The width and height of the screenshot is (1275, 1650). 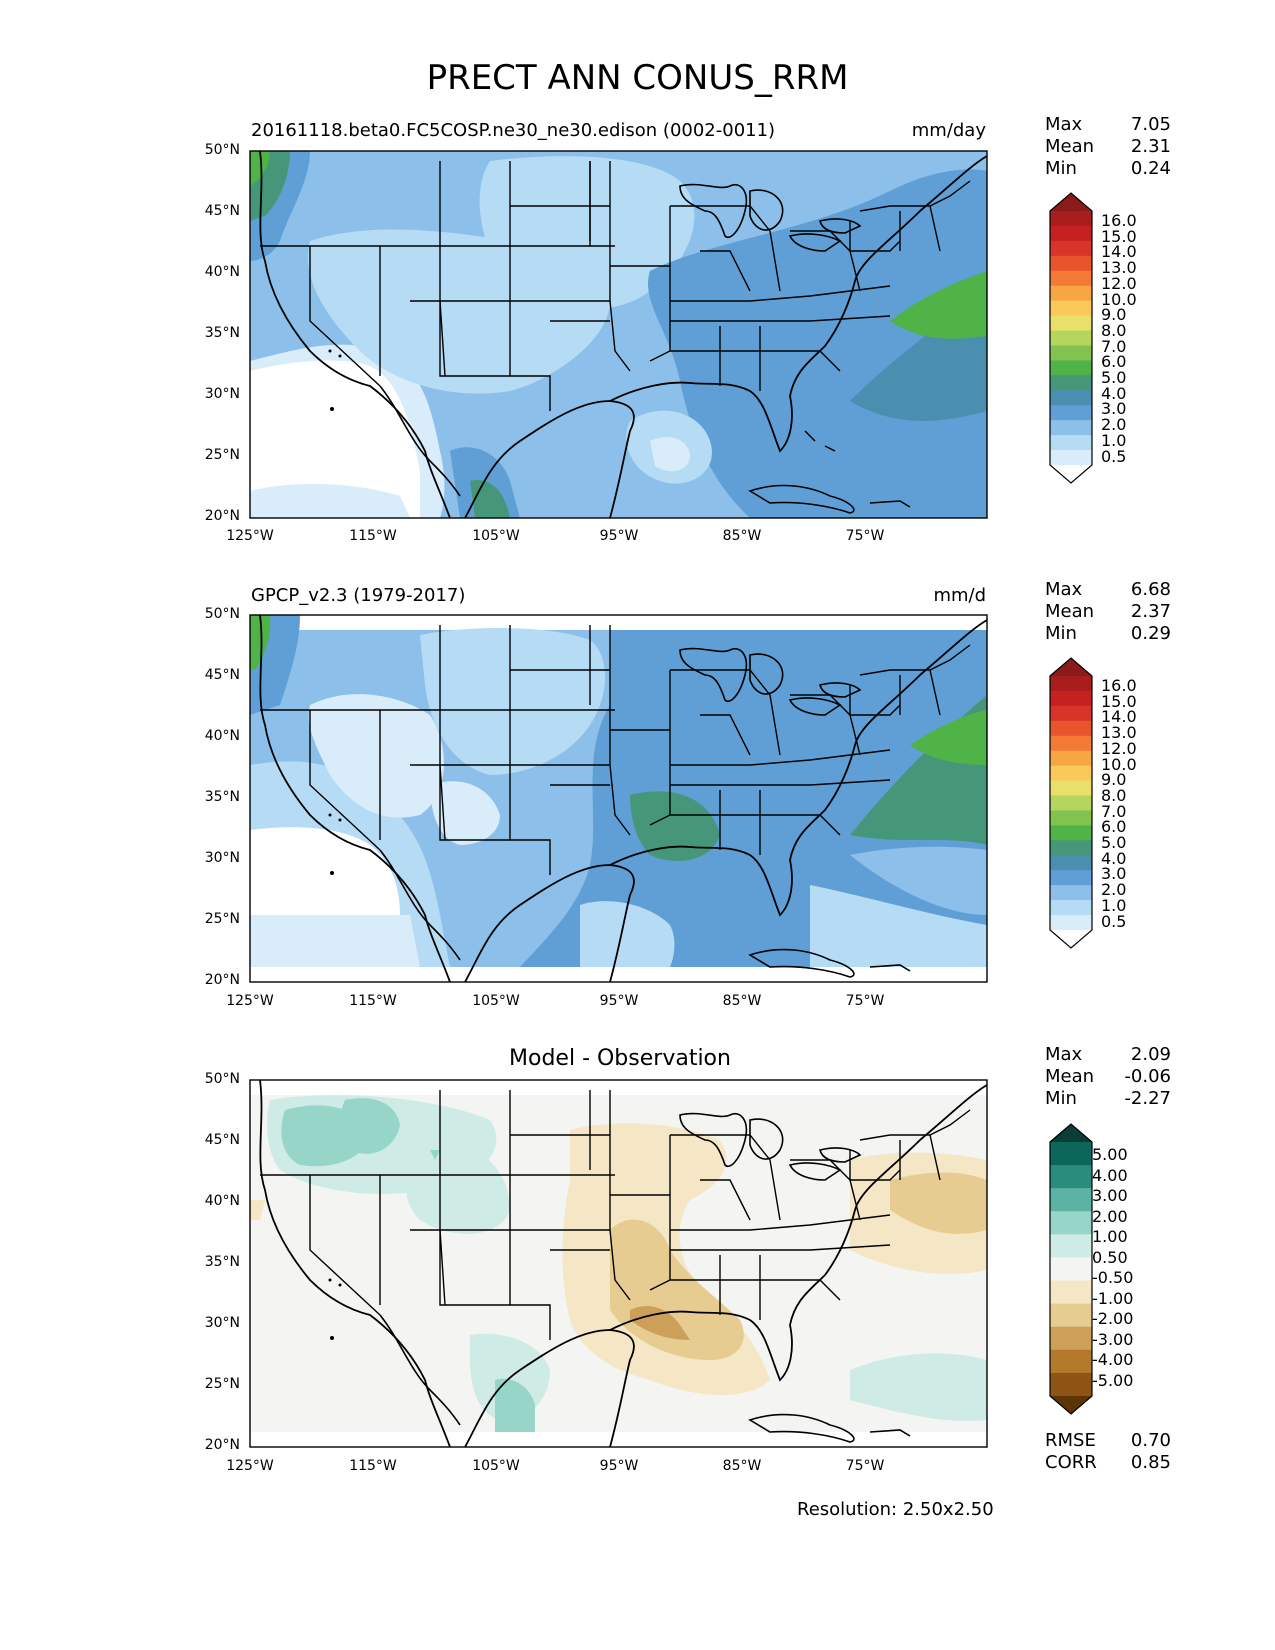 I want to click on panel-1-lon-tick: 125°W, so click(x=250, y=536).